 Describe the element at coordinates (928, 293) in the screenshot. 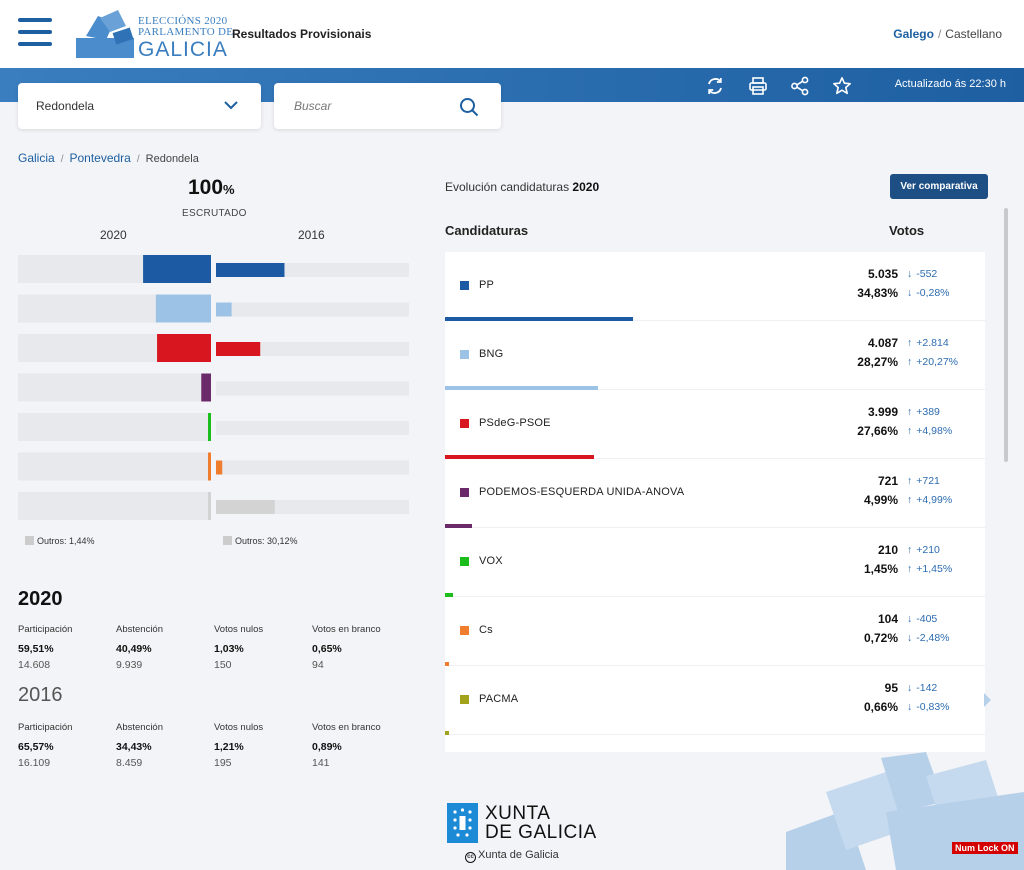

I see `percent-change: ↓ -0,28%` at that location.